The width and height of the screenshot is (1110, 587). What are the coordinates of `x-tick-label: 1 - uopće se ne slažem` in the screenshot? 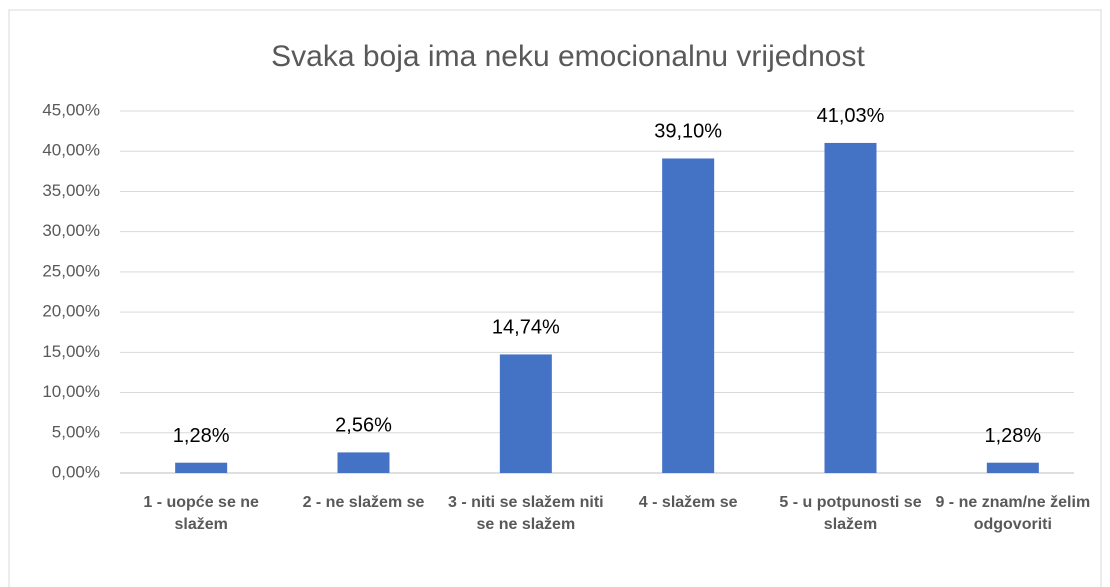 It's located at (201, 513).